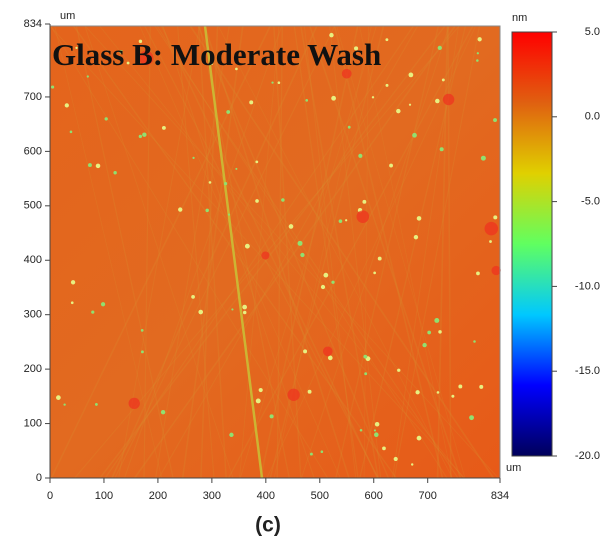 The image size is (606, 544). I want to click on caption: (c), so click(268, 525).